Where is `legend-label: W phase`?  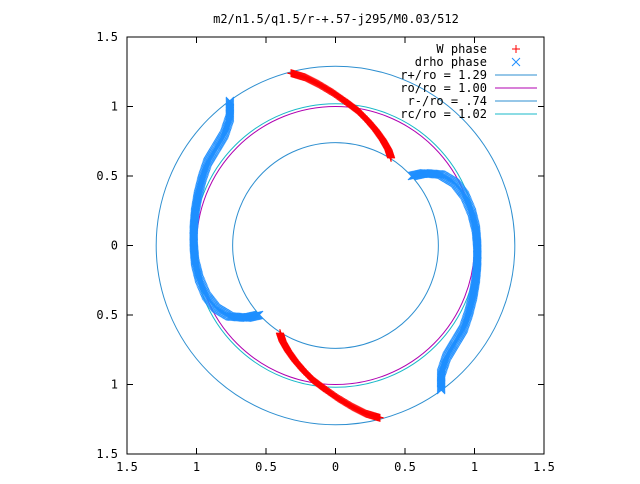 legend-label: W phase is located at coordinates (461, 49).